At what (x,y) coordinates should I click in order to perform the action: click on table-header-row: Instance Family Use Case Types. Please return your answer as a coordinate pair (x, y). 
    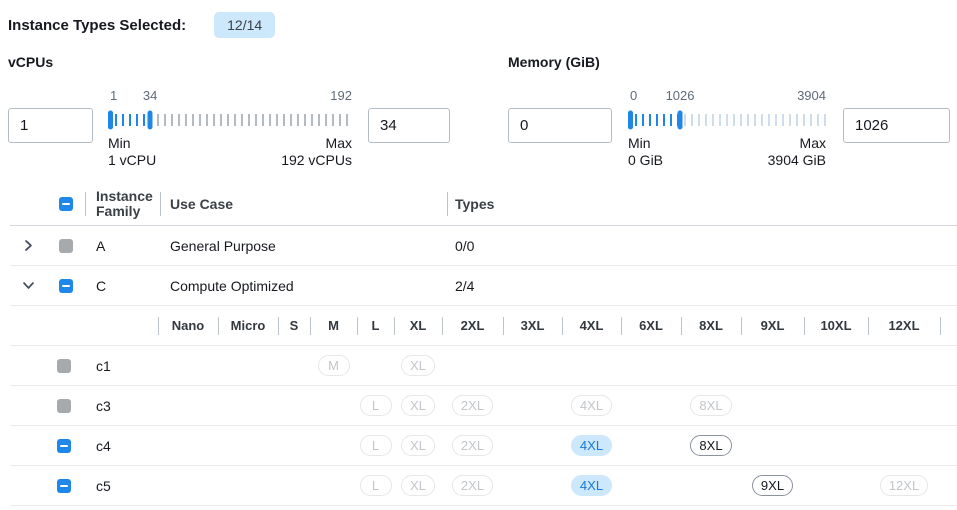
    Looking at the image, I should click on (483, 204).